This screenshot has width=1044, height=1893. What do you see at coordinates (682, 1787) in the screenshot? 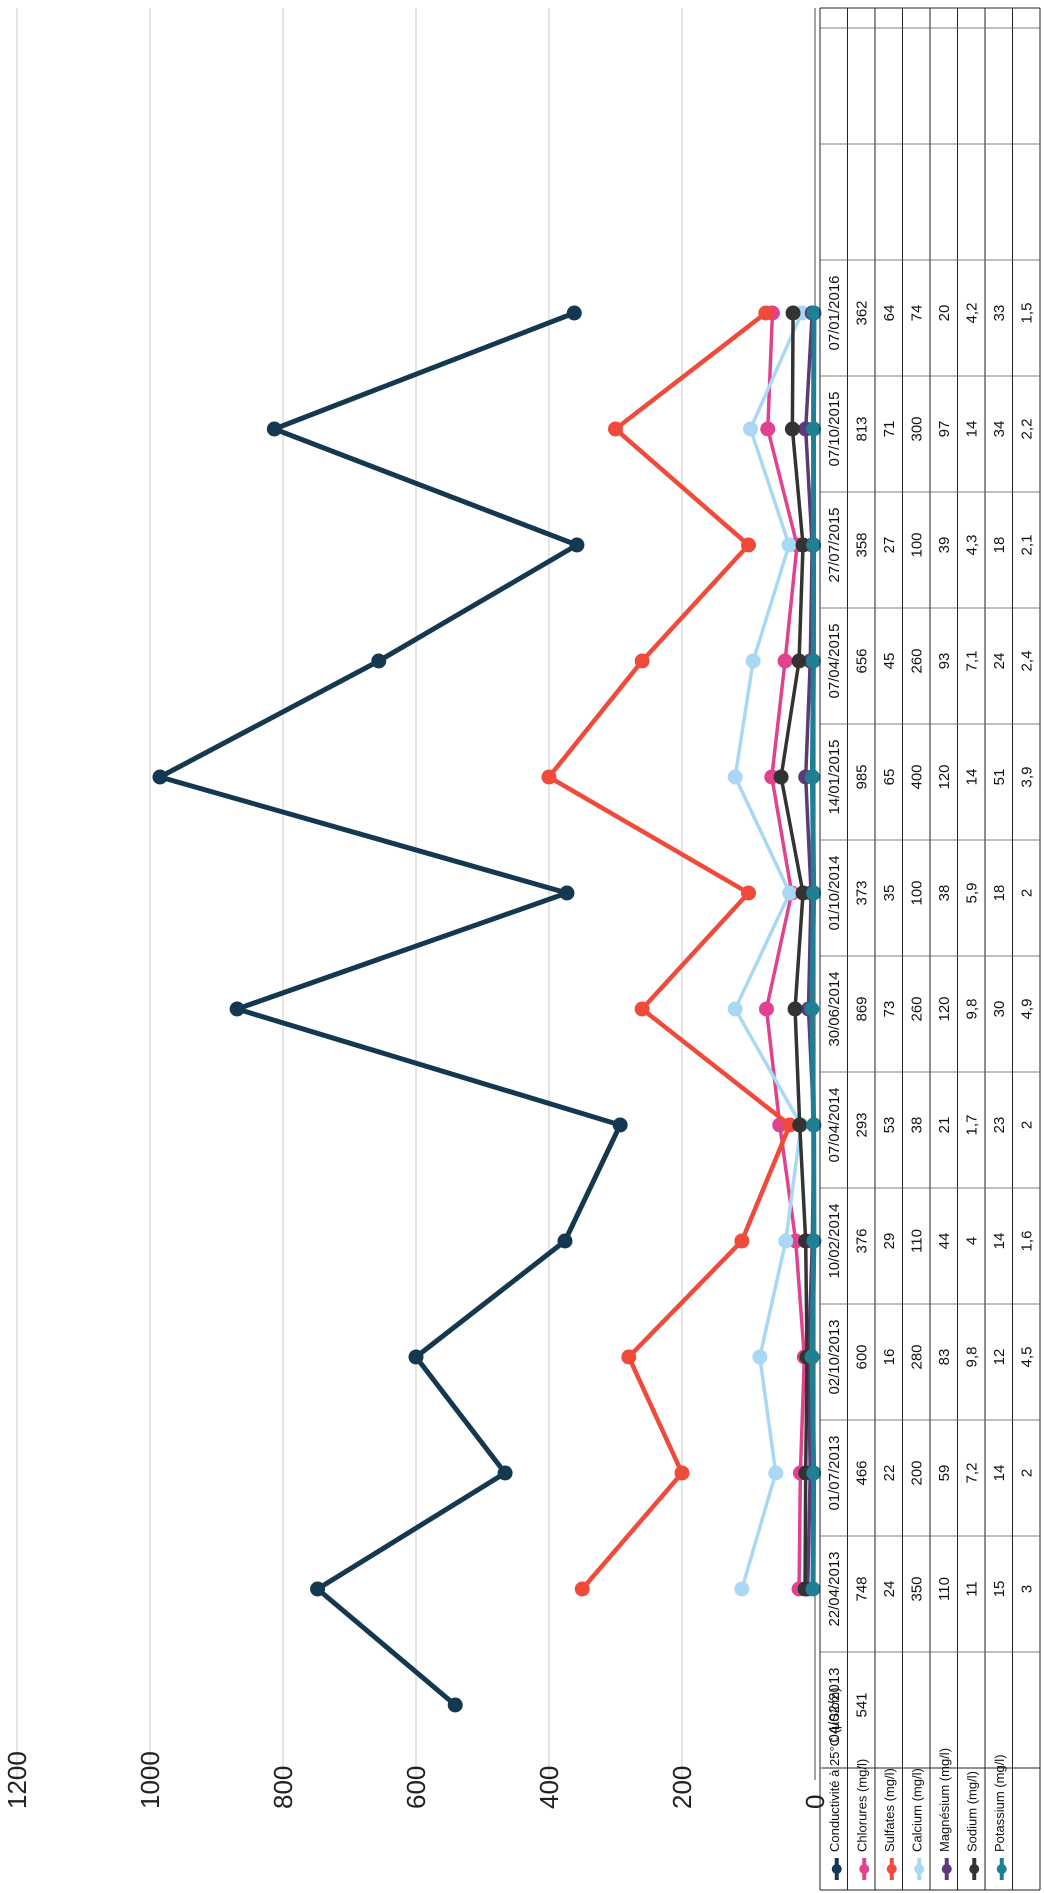
I see `value-axis-tick-label: 200` at bounding box center [682, 1787].